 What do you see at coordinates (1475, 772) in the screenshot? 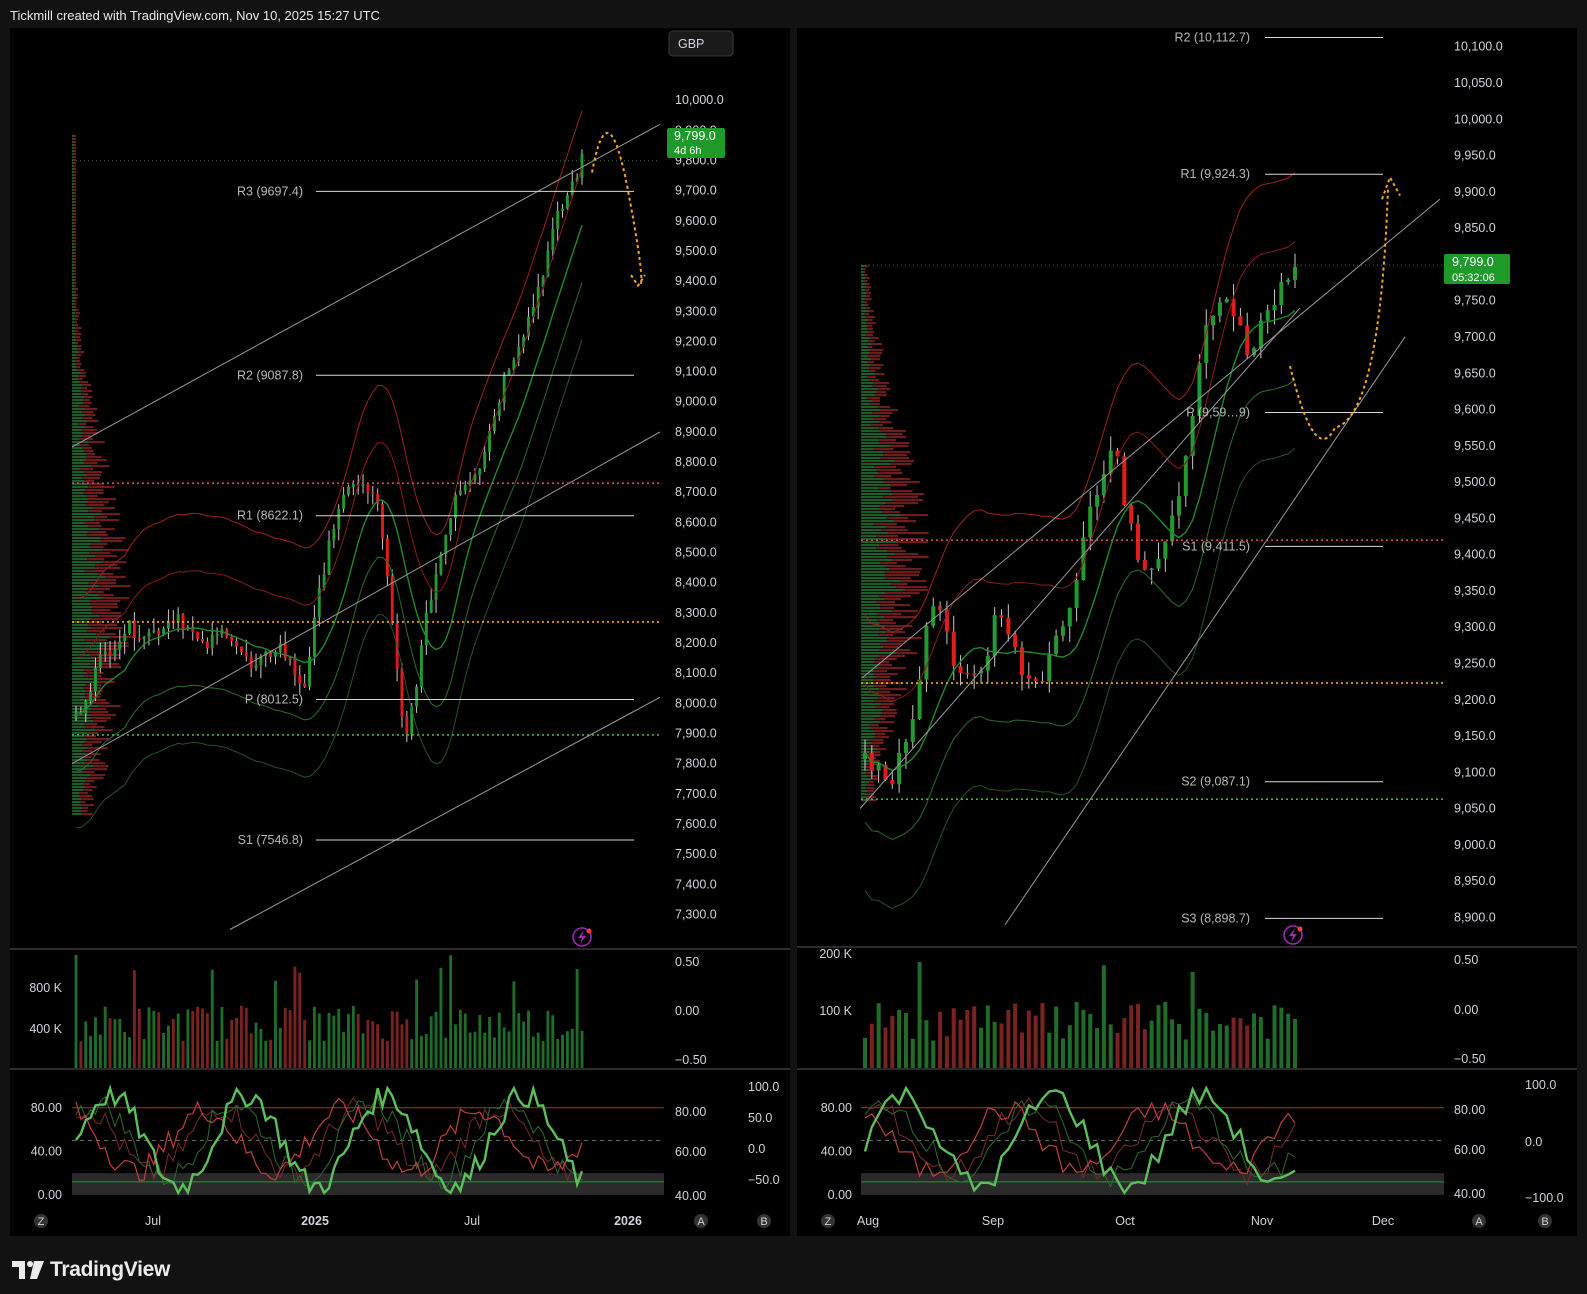
I see `price-axis-tick: 9,100.0` at bounding box center [1475, 772].